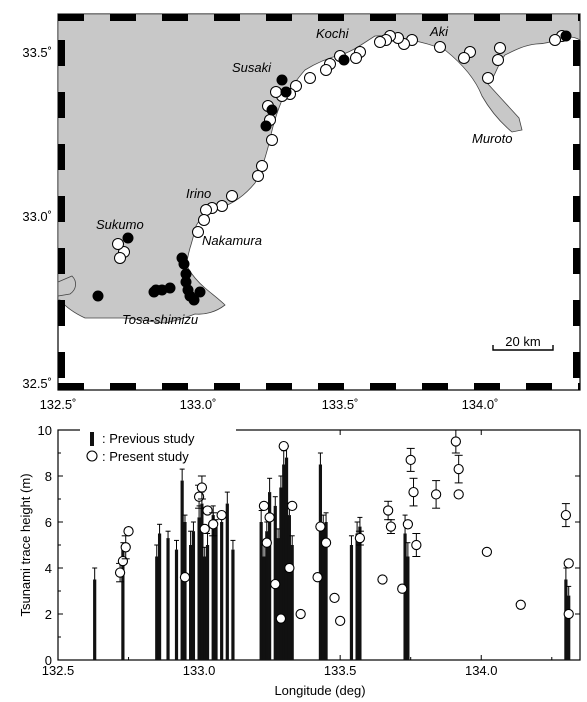  I want to click on place-label-muroto: Muroto, so click(492, 138).